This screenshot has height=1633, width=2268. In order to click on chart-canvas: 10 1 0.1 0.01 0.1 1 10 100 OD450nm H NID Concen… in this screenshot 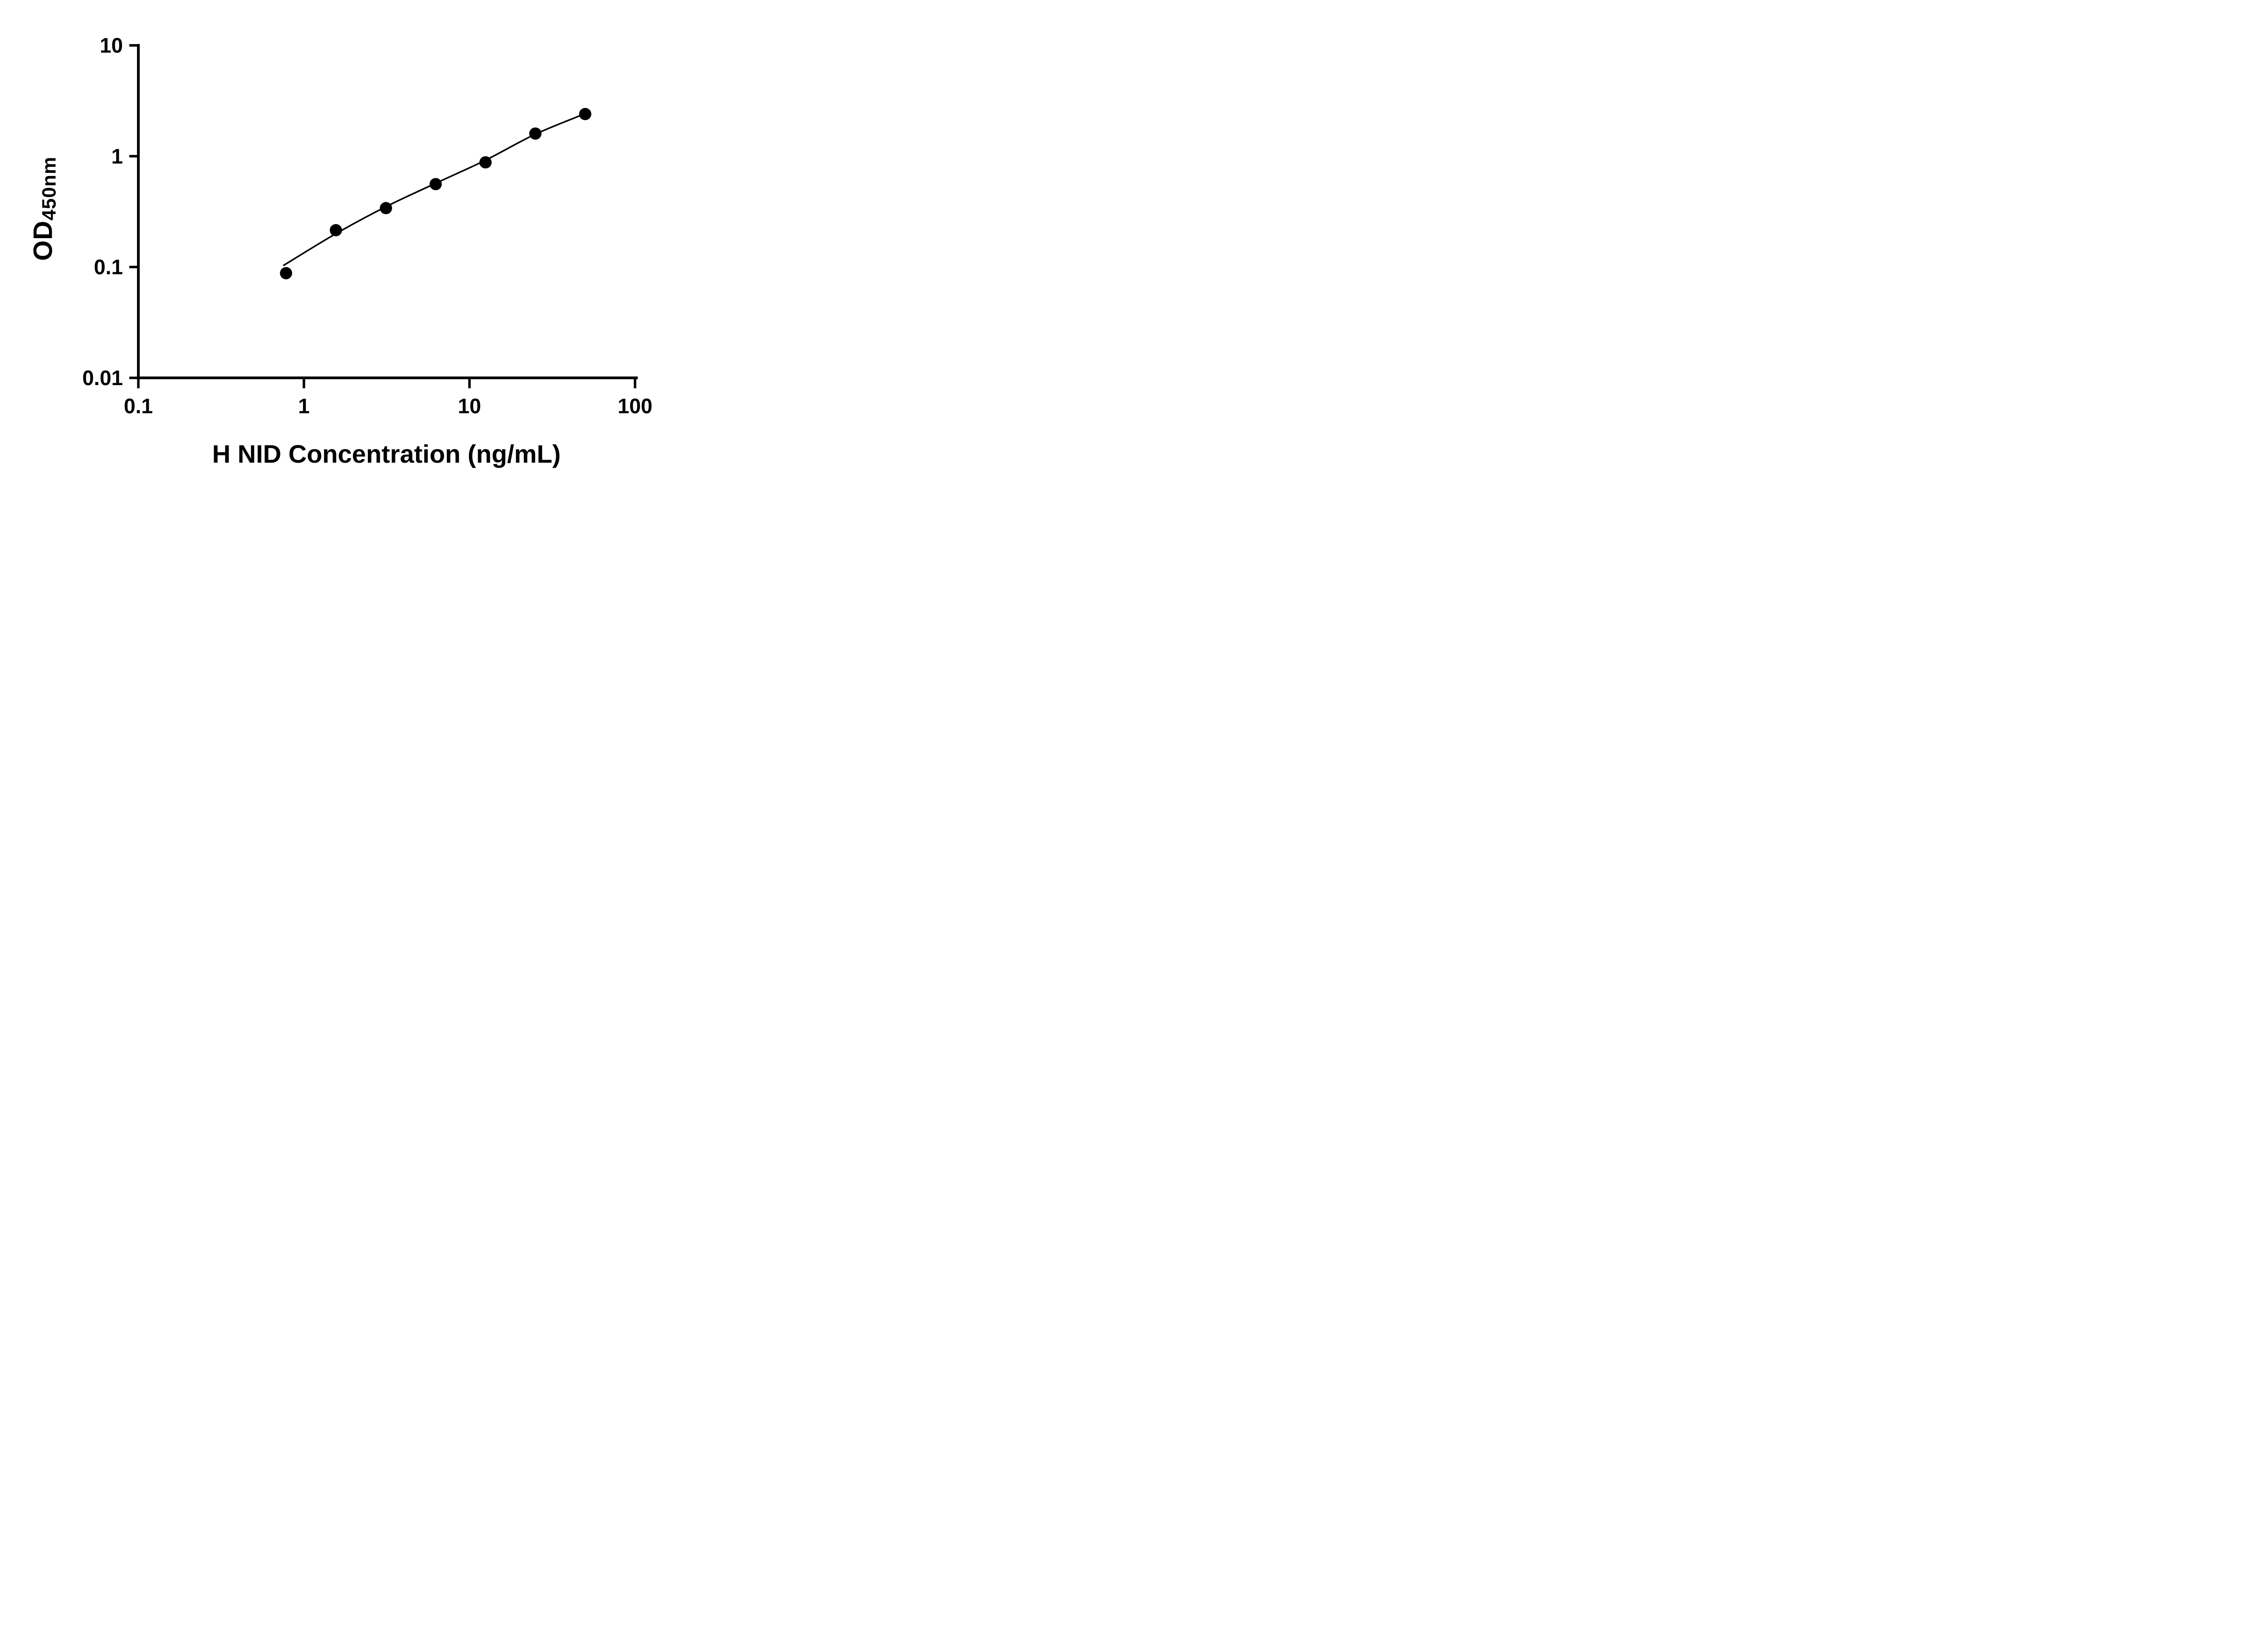, I will do `click(350, 245)`.